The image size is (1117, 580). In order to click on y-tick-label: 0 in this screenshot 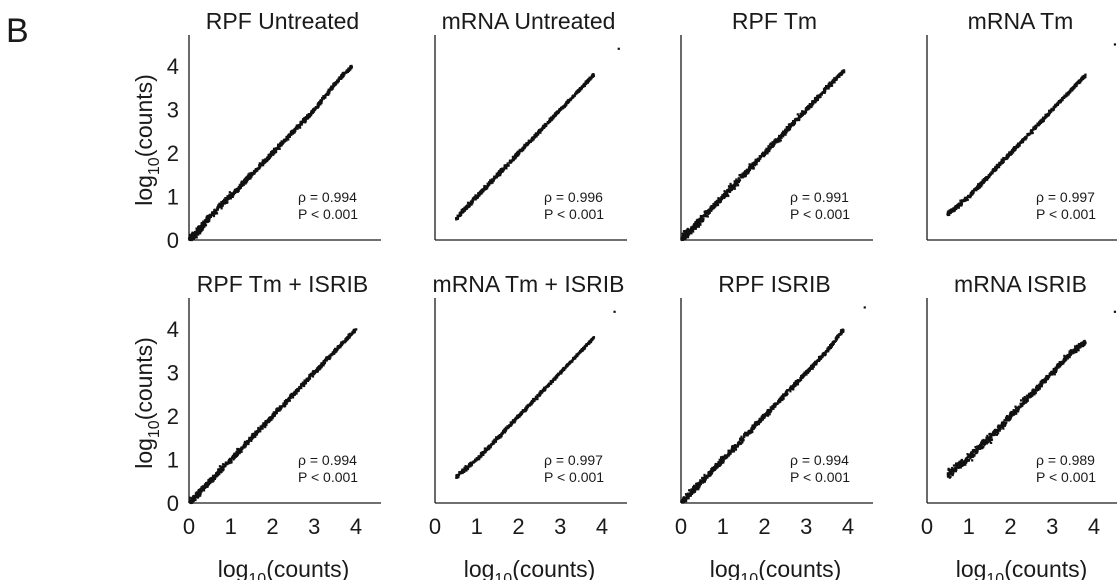, I will do `click(173, 240)`.